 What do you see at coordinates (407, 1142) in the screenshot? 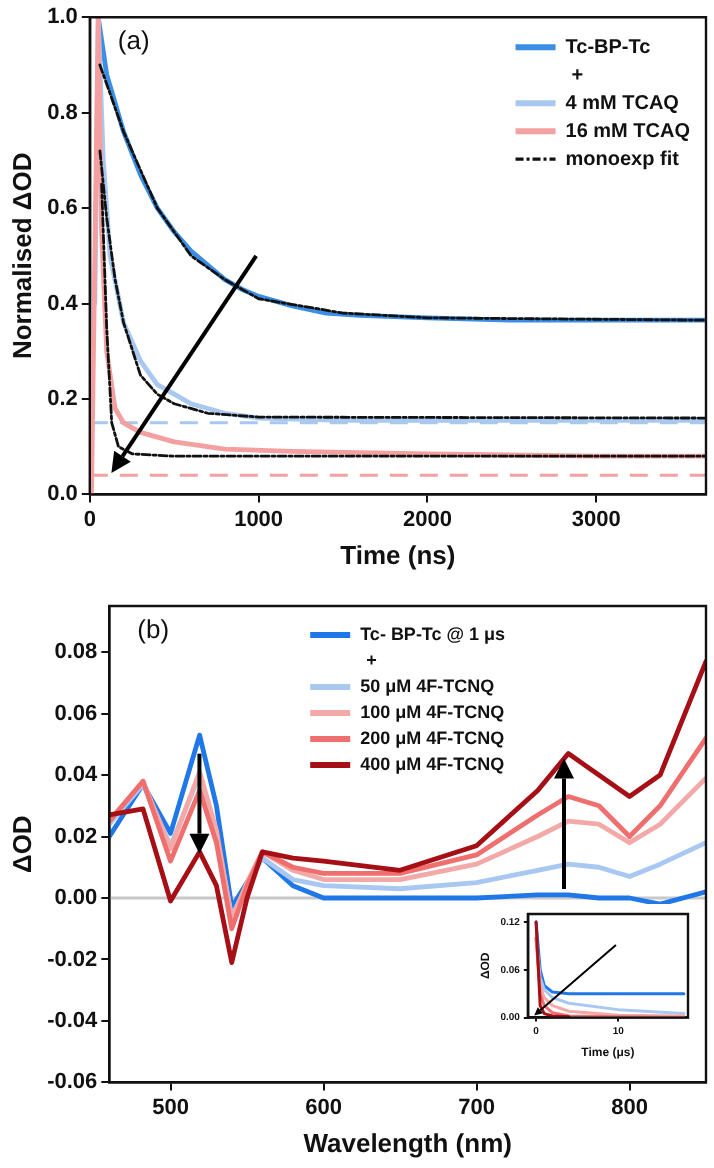
I see `x-axis-title: Wavelength (nm)` at bounding box center [407, 1142].